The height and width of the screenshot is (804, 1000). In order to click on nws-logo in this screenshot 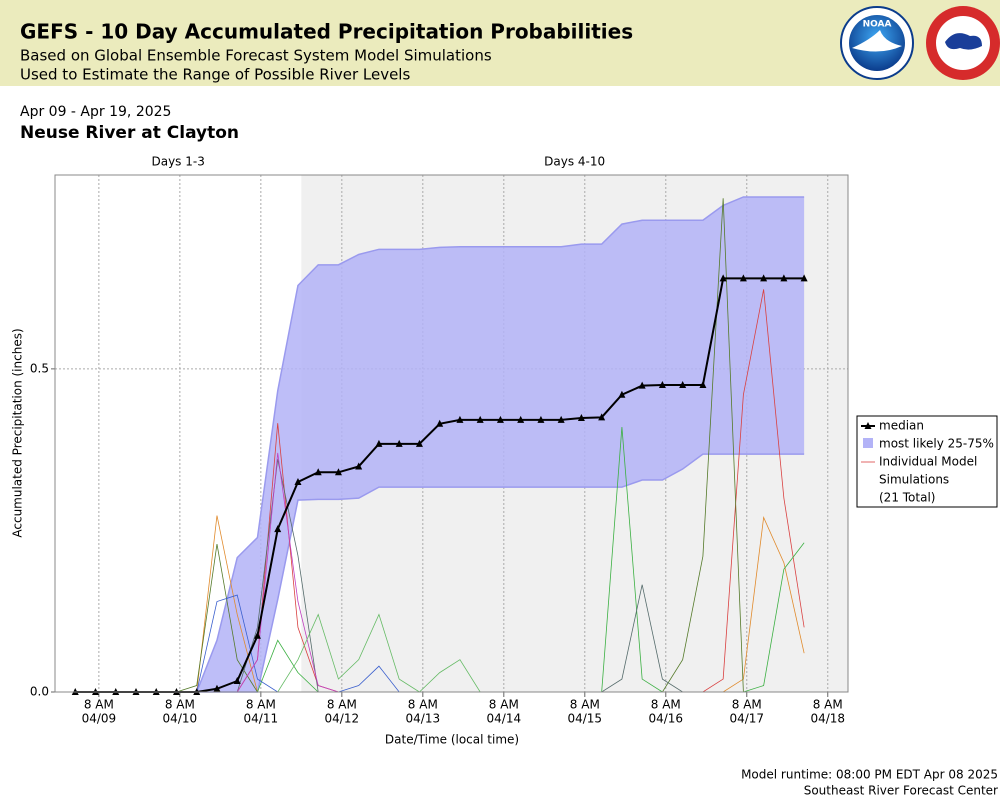, I will do `click(963, 43)`.